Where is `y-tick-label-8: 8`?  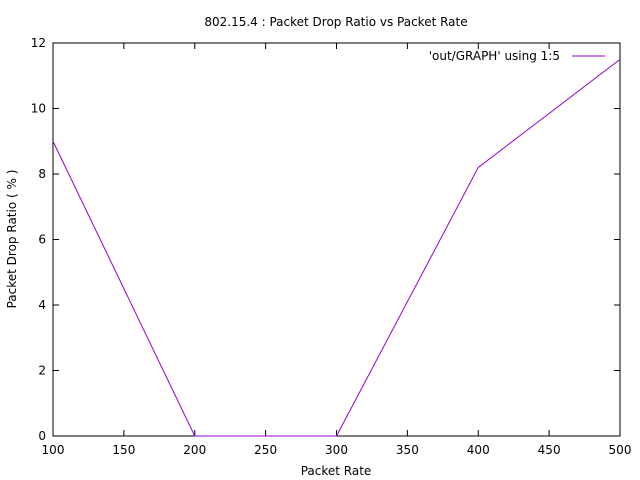
y-tick-label-8: 8 is located at coordinates (42, 174).